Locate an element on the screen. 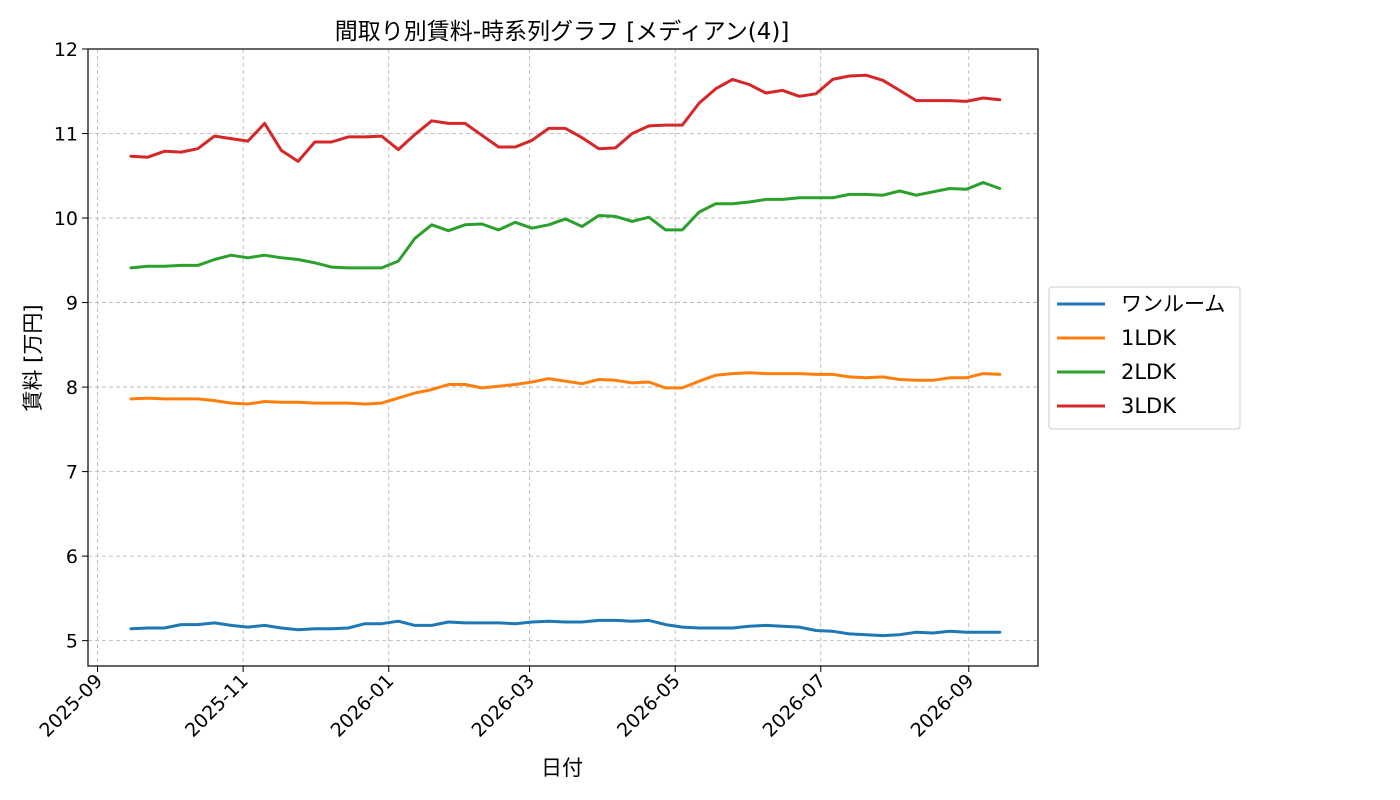 The height and width of the screenshot is (800, 1400). x-tick-label: 2026-07 is located at coordinates (795, 706).